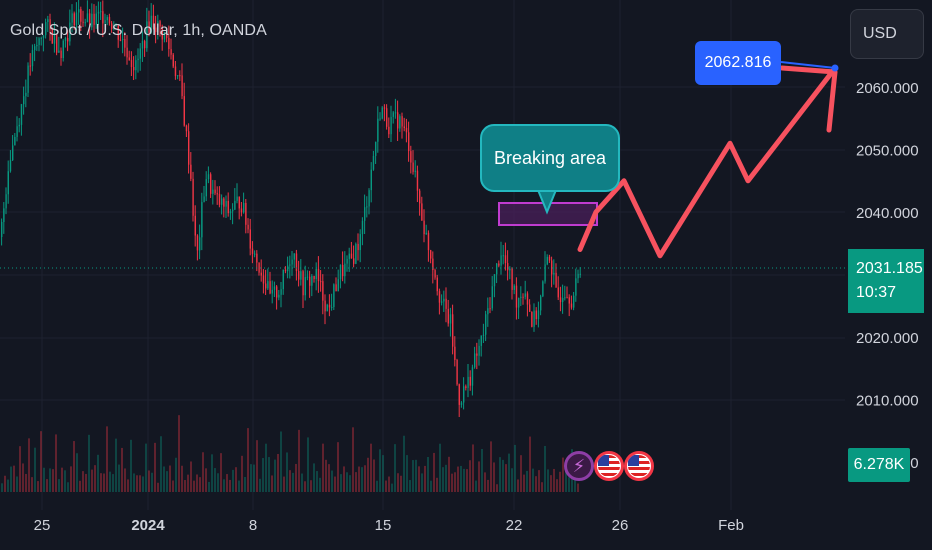 This screenshot has height=550, width=932. What do you see at coordinates (253, 525) in the screenshot?
I see `time-tick-label: 8` at bounding box center [253, 525].